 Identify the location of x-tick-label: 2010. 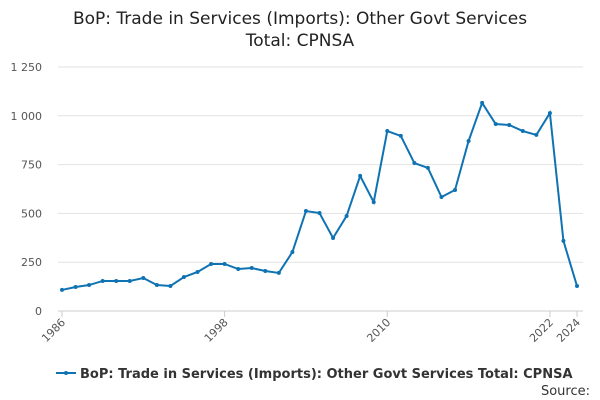
(378, 330).